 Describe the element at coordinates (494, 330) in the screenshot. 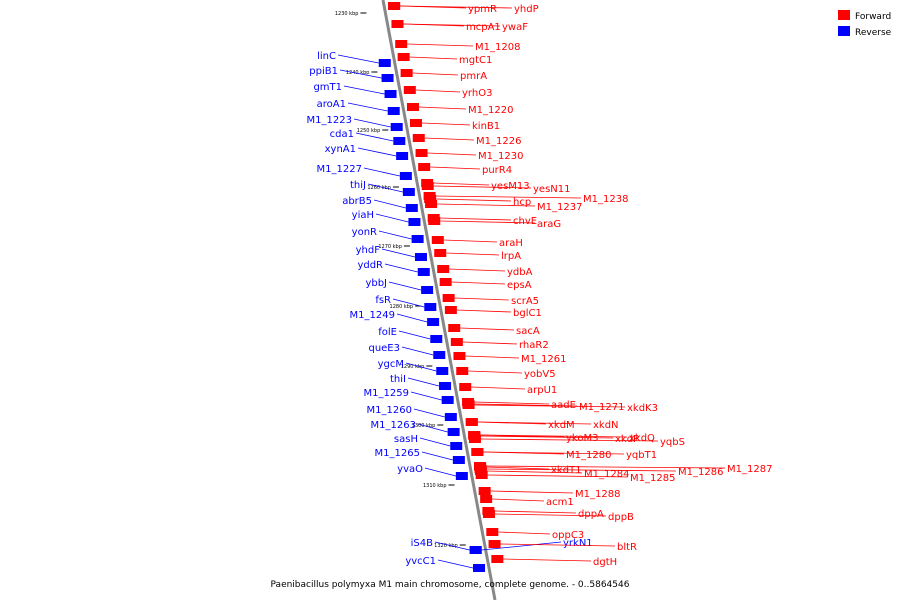

I see `forward-gene-saca: sacA` at that location.